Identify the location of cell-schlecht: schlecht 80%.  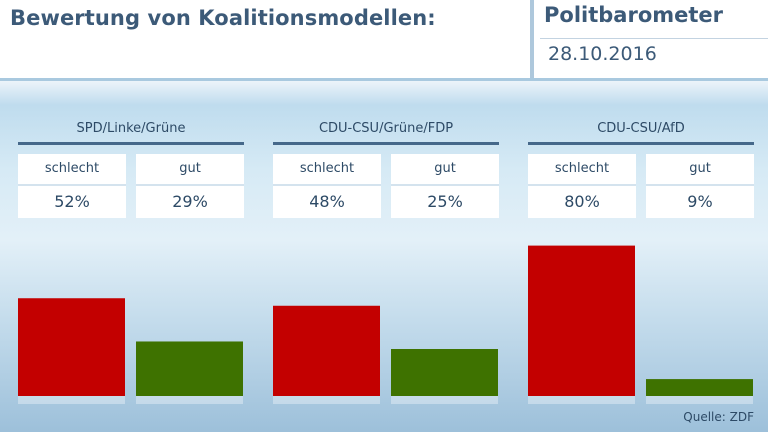
(582, 186).